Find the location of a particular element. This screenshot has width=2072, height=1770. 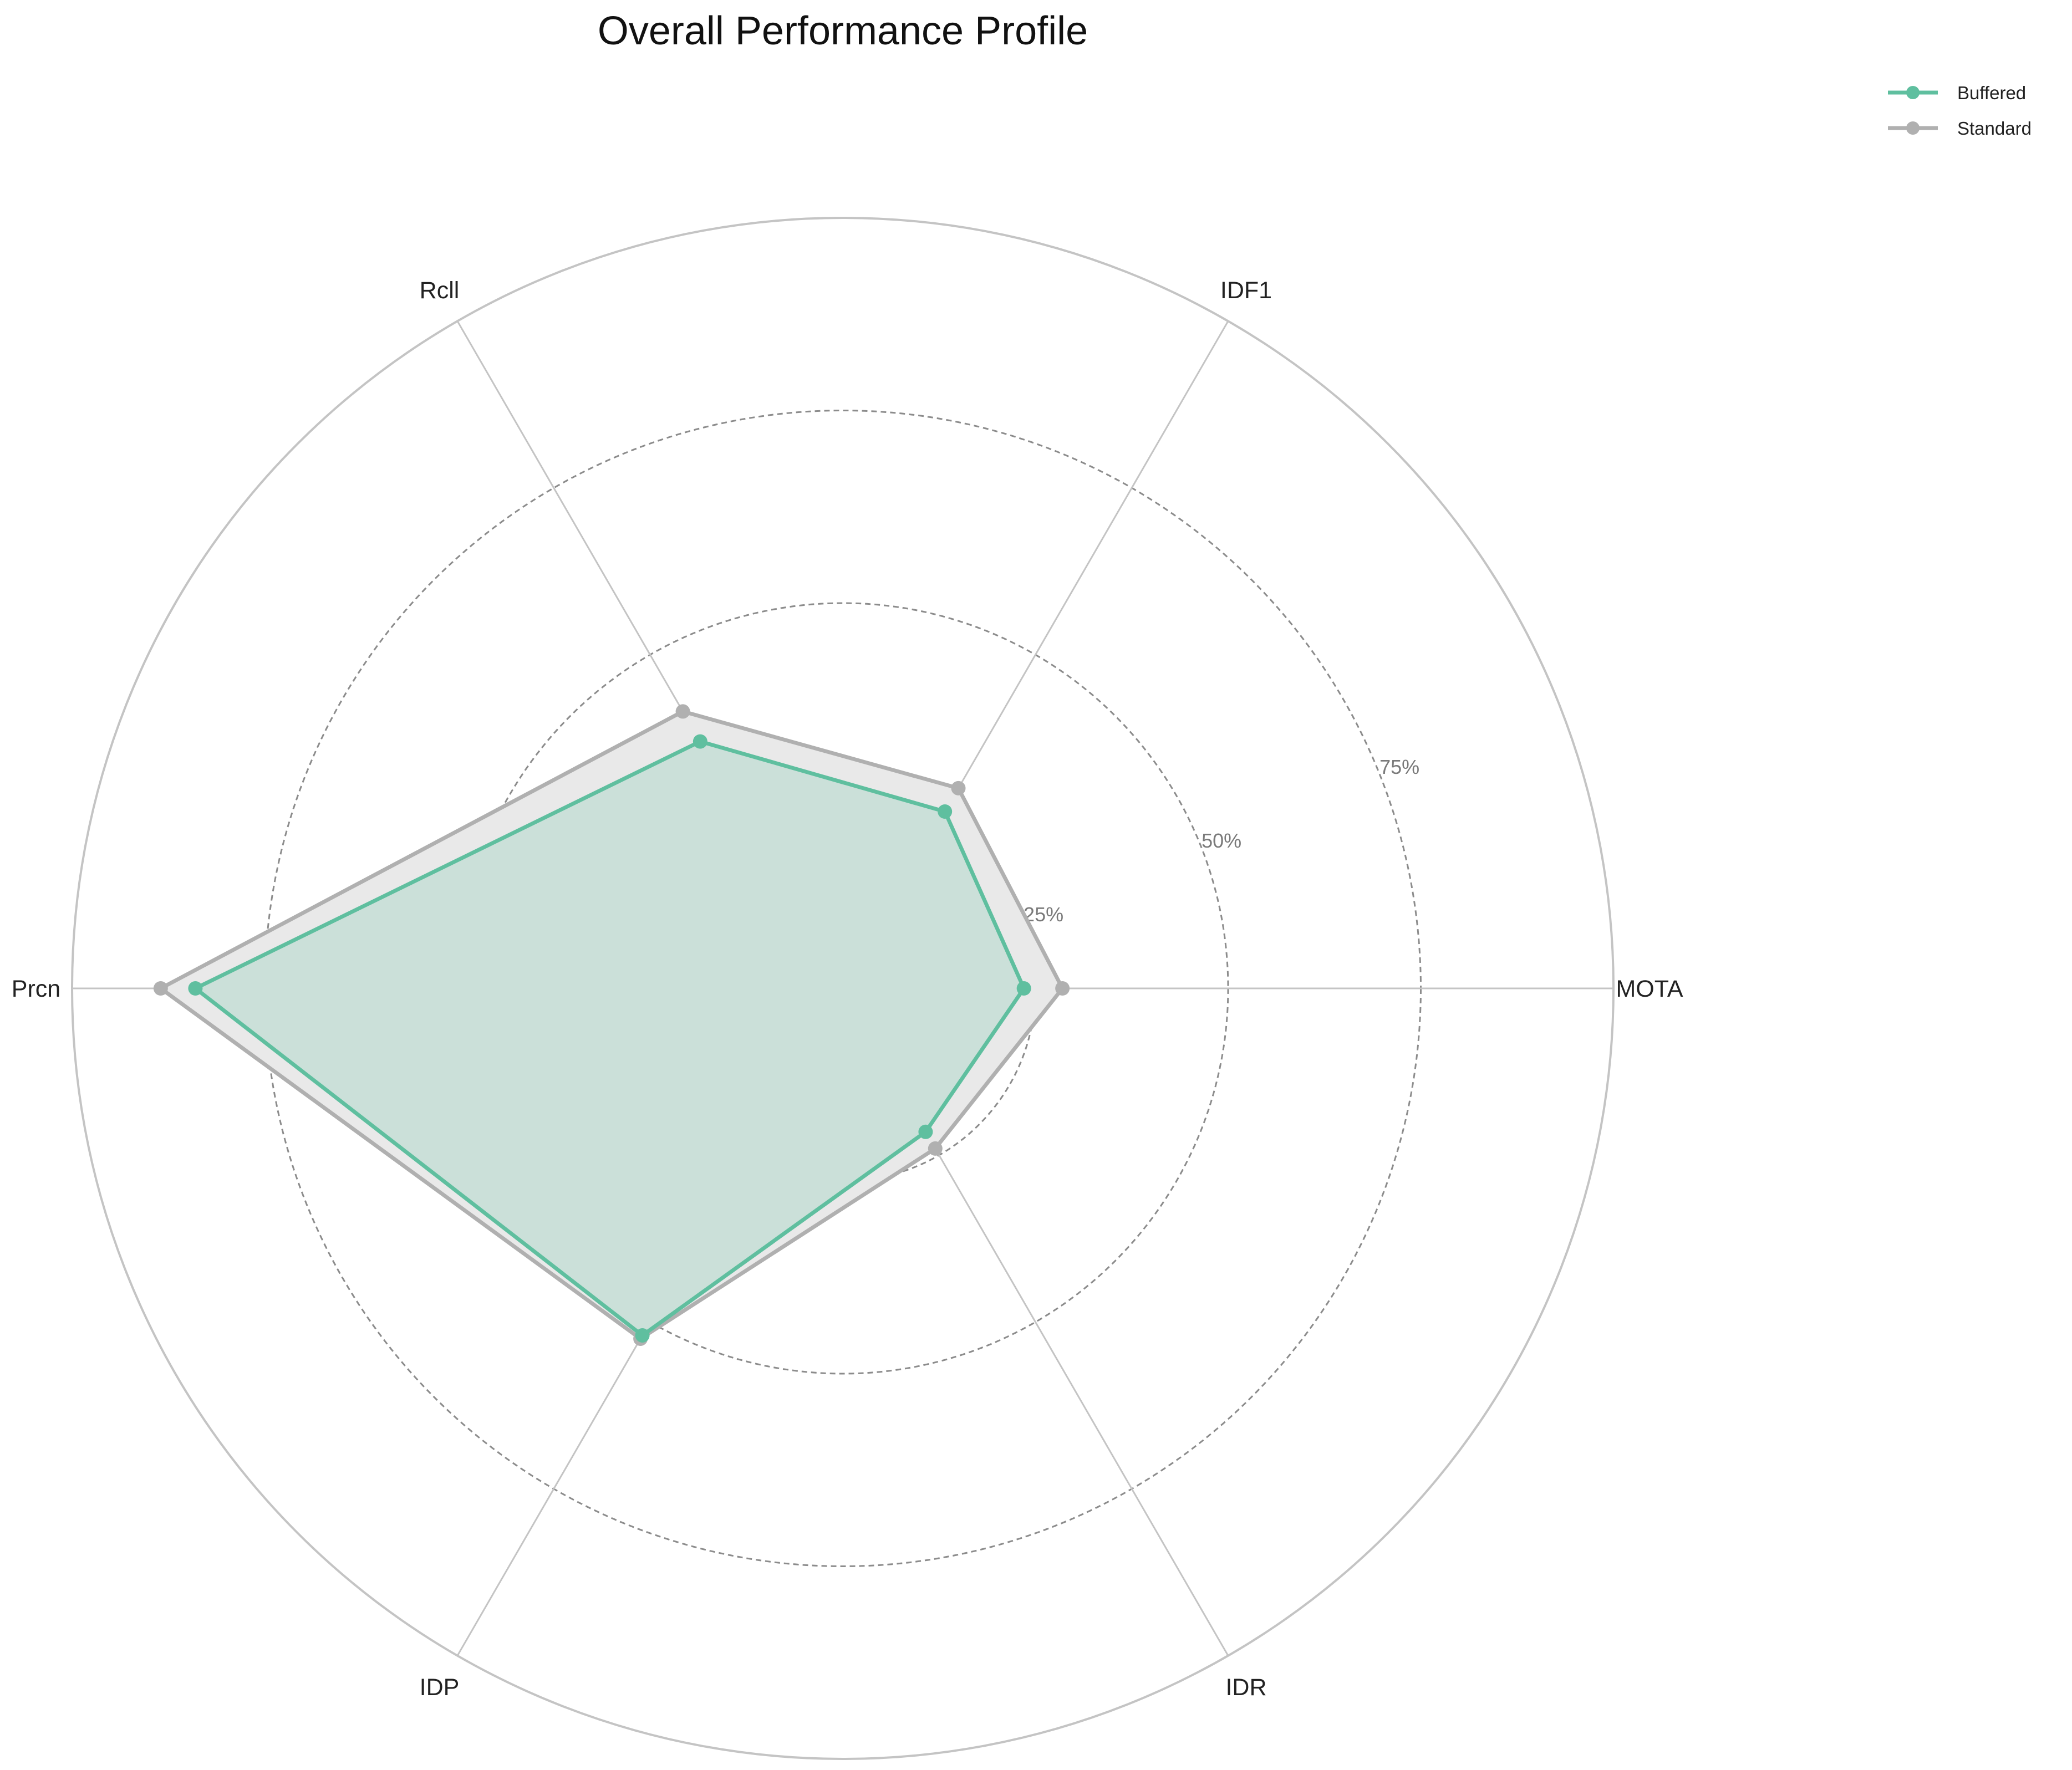

axis-label-idr: IDR is located at coordinates (1245, 1687).